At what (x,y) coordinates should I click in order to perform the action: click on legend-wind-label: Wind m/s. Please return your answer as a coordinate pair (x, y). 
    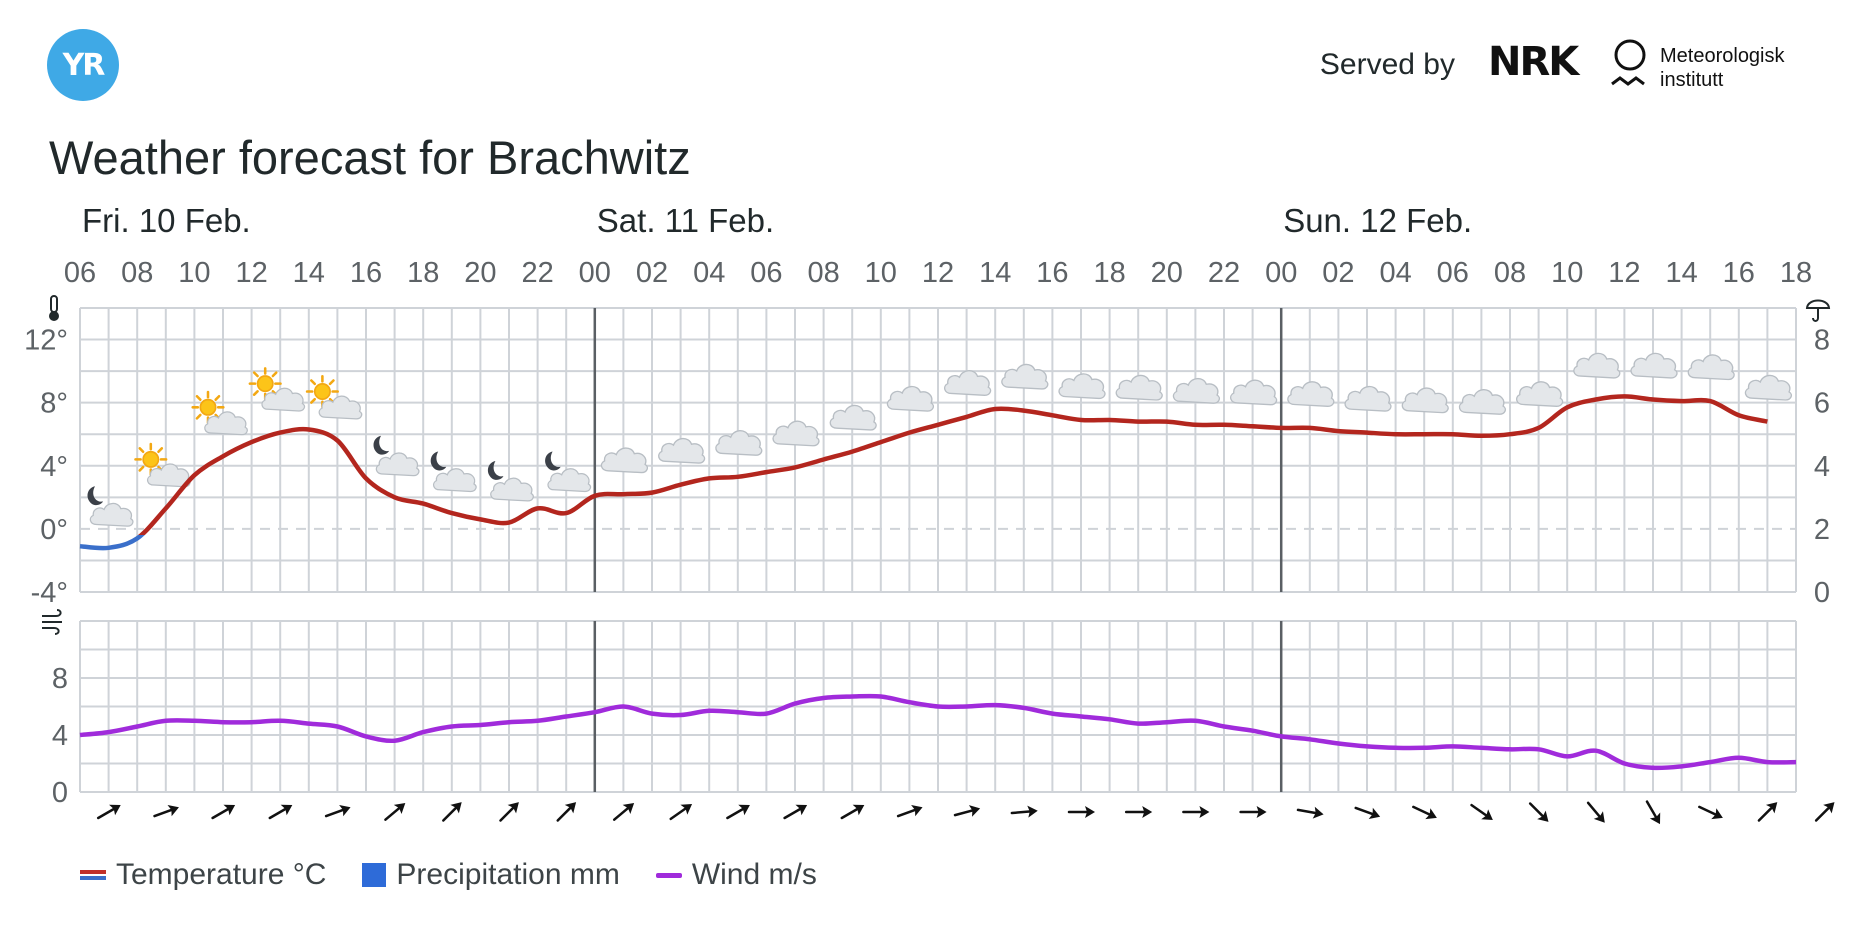
    Looking at the image, I should click on (754, 874).